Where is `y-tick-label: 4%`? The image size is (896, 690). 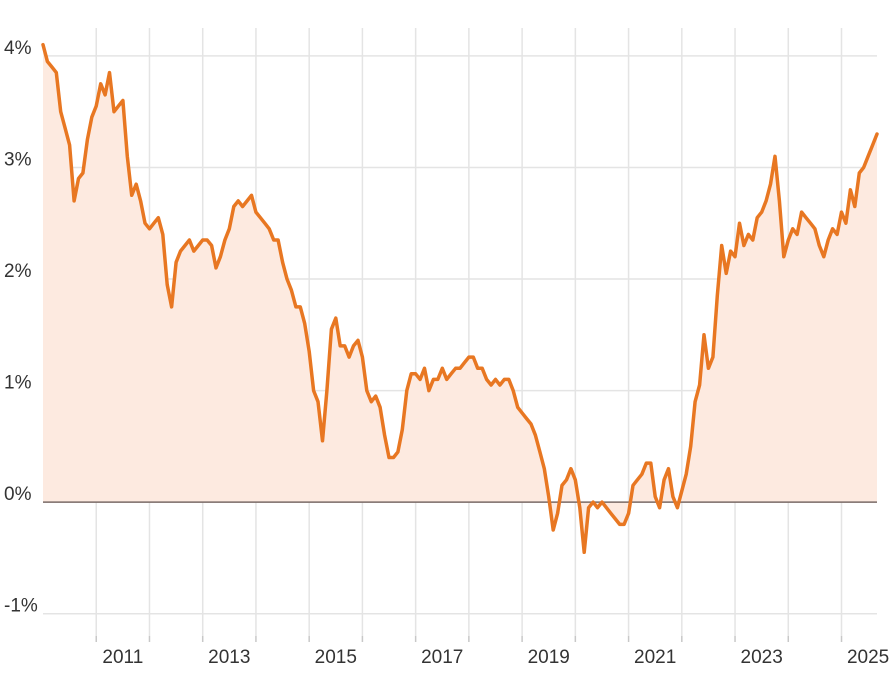
y-tick-label: 4% is located at coordinates (18, 48).